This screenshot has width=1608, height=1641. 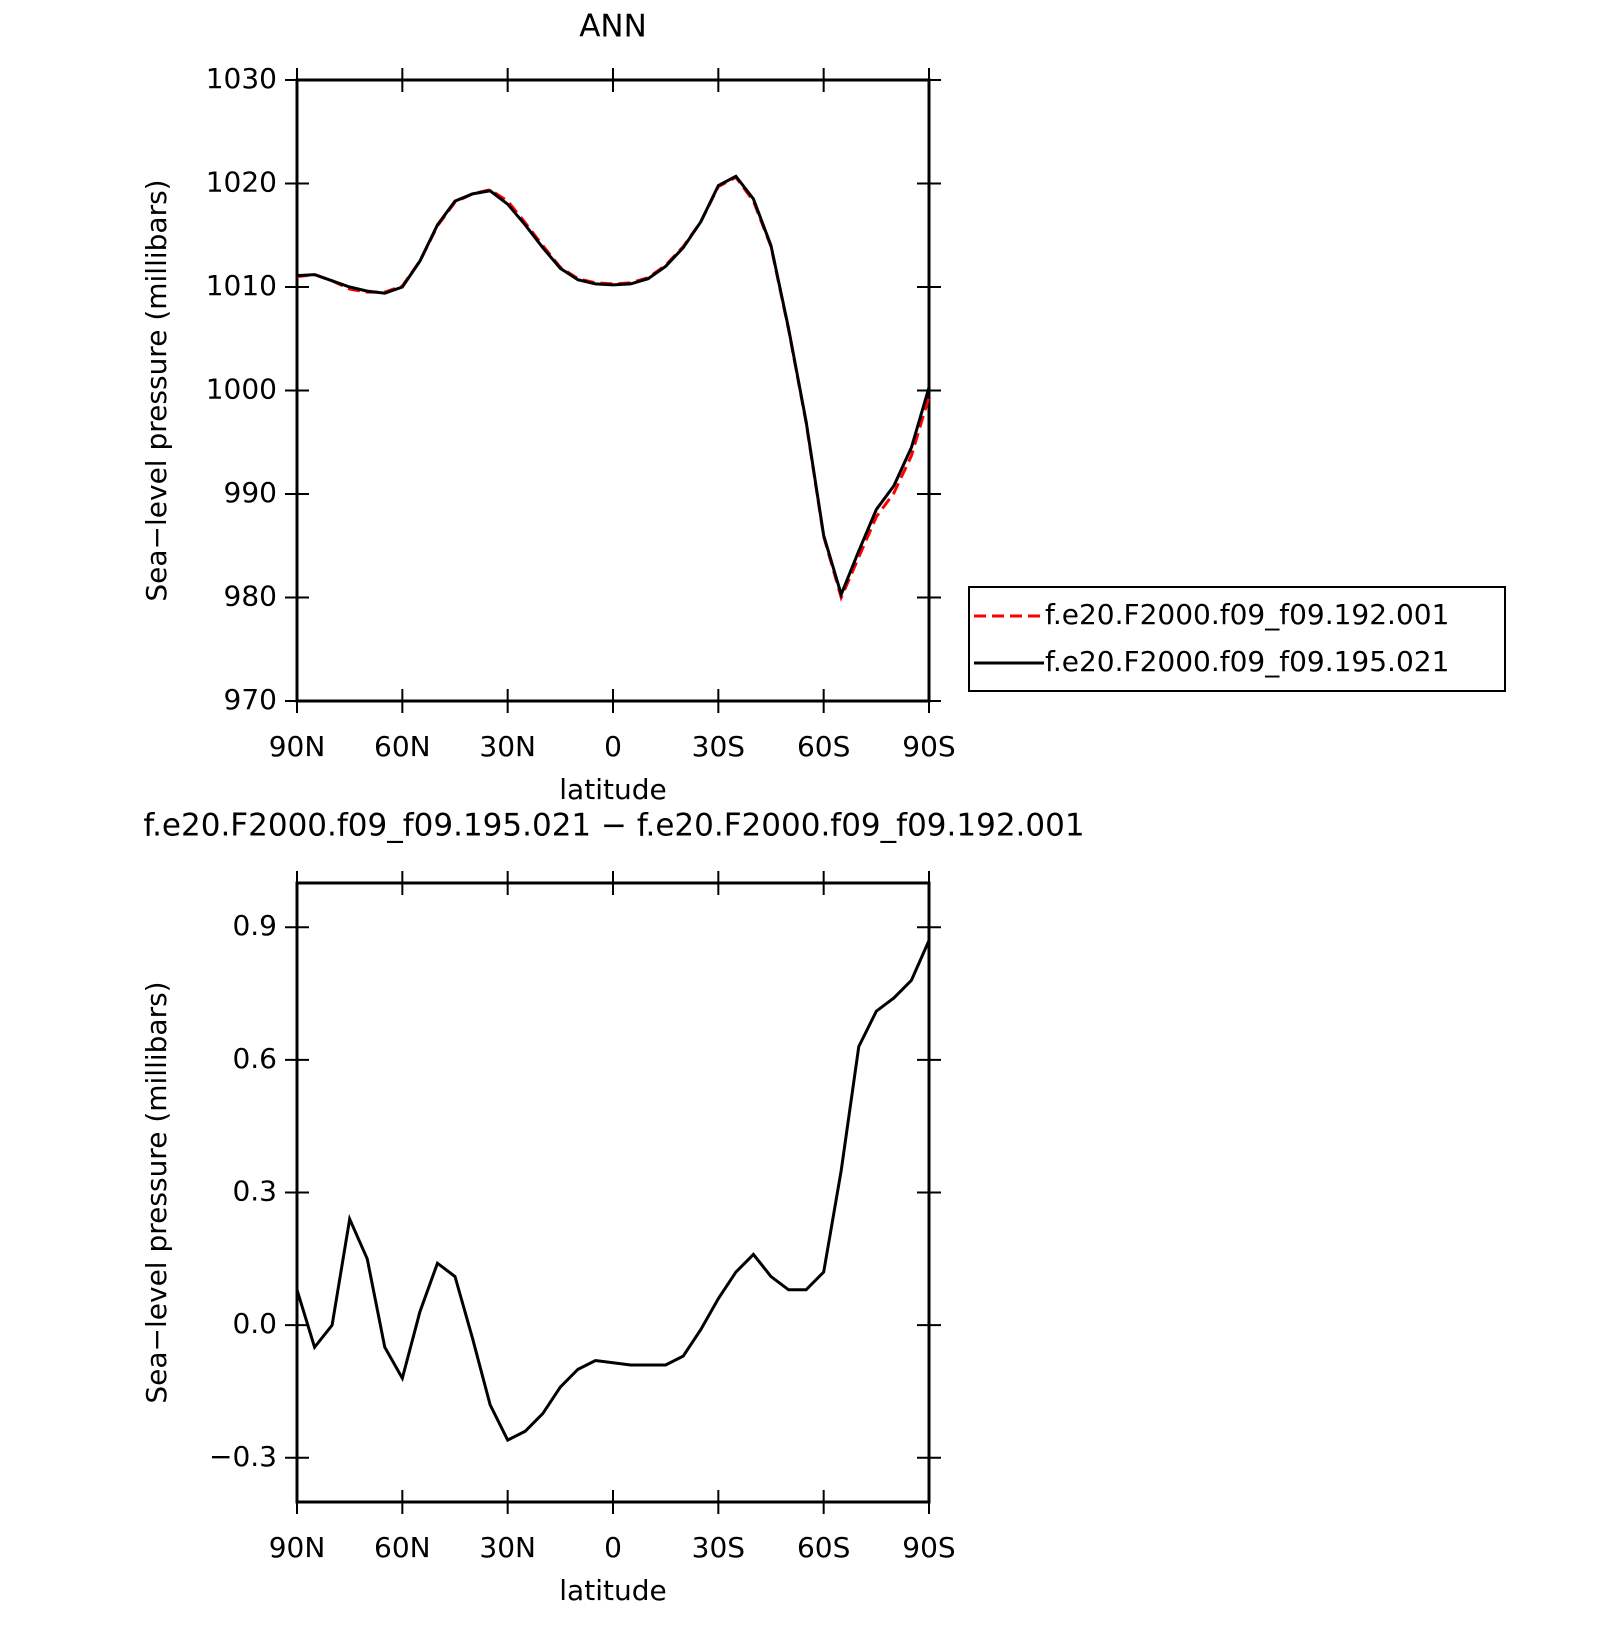 What do you see at coordinates (1247, 614) in the screenshot?
I see `legend-label: f.e20.F2000.f09_f09.192.001` at bounding box center [1247, 614].